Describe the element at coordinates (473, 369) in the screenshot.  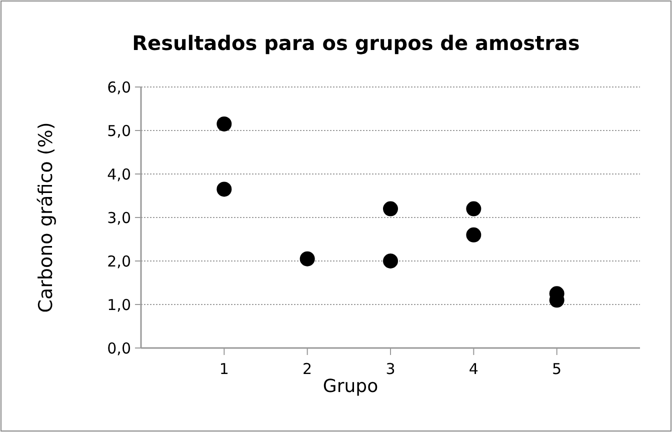
I see `x-tick-label: 4` at that location.